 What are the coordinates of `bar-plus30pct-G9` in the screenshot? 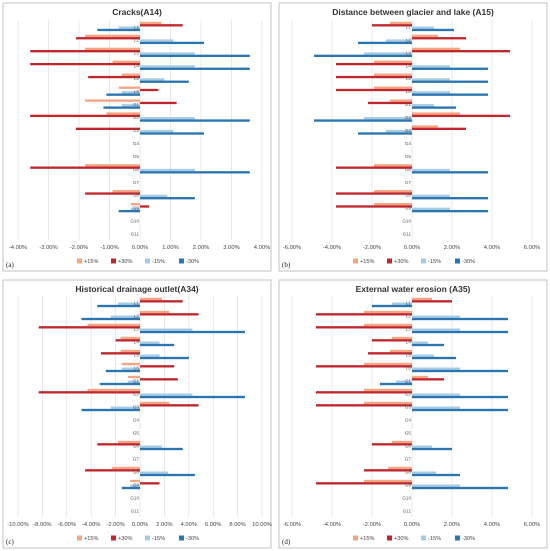 It's located at (150, 483).